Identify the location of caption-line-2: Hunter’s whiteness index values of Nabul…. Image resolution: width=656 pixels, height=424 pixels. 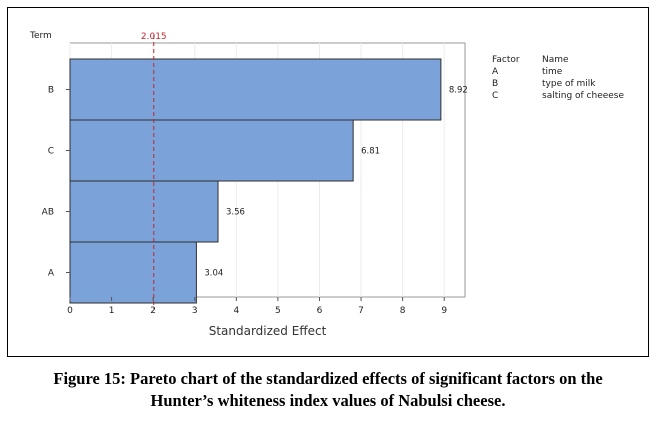
(328, 400).